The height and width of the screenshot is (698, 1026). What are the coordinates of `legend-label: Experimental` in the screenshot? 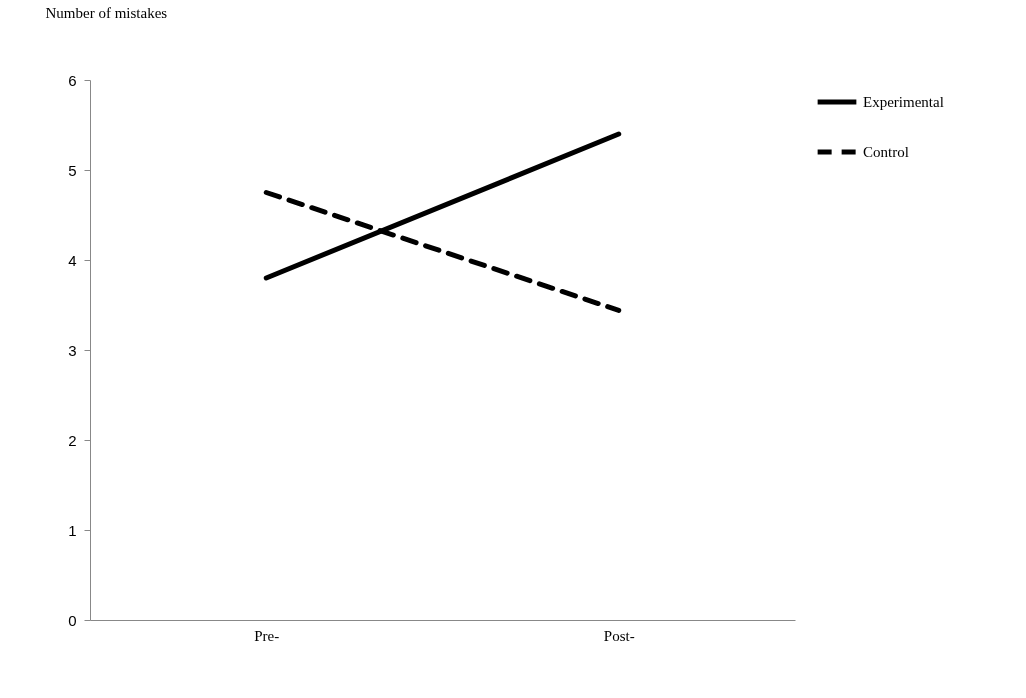 It's located at (903, 102).